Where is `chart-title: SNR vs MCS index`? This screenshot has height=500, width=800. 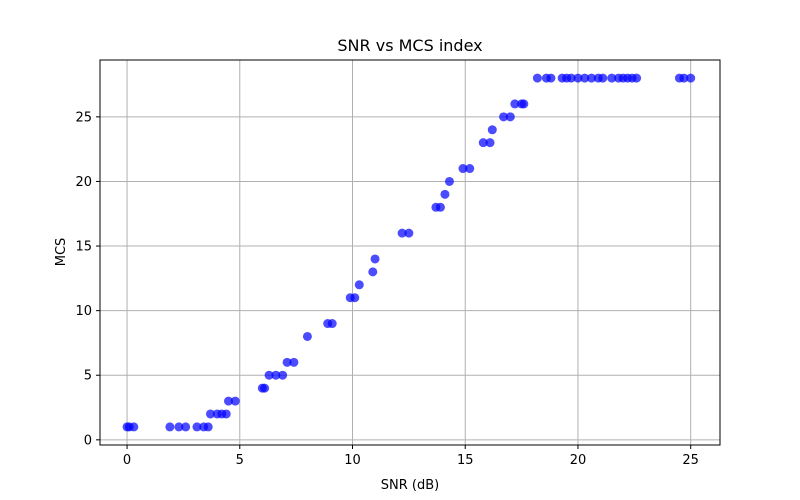 chart-title: SNR vs MCS index is located at coordinates (409, 45).